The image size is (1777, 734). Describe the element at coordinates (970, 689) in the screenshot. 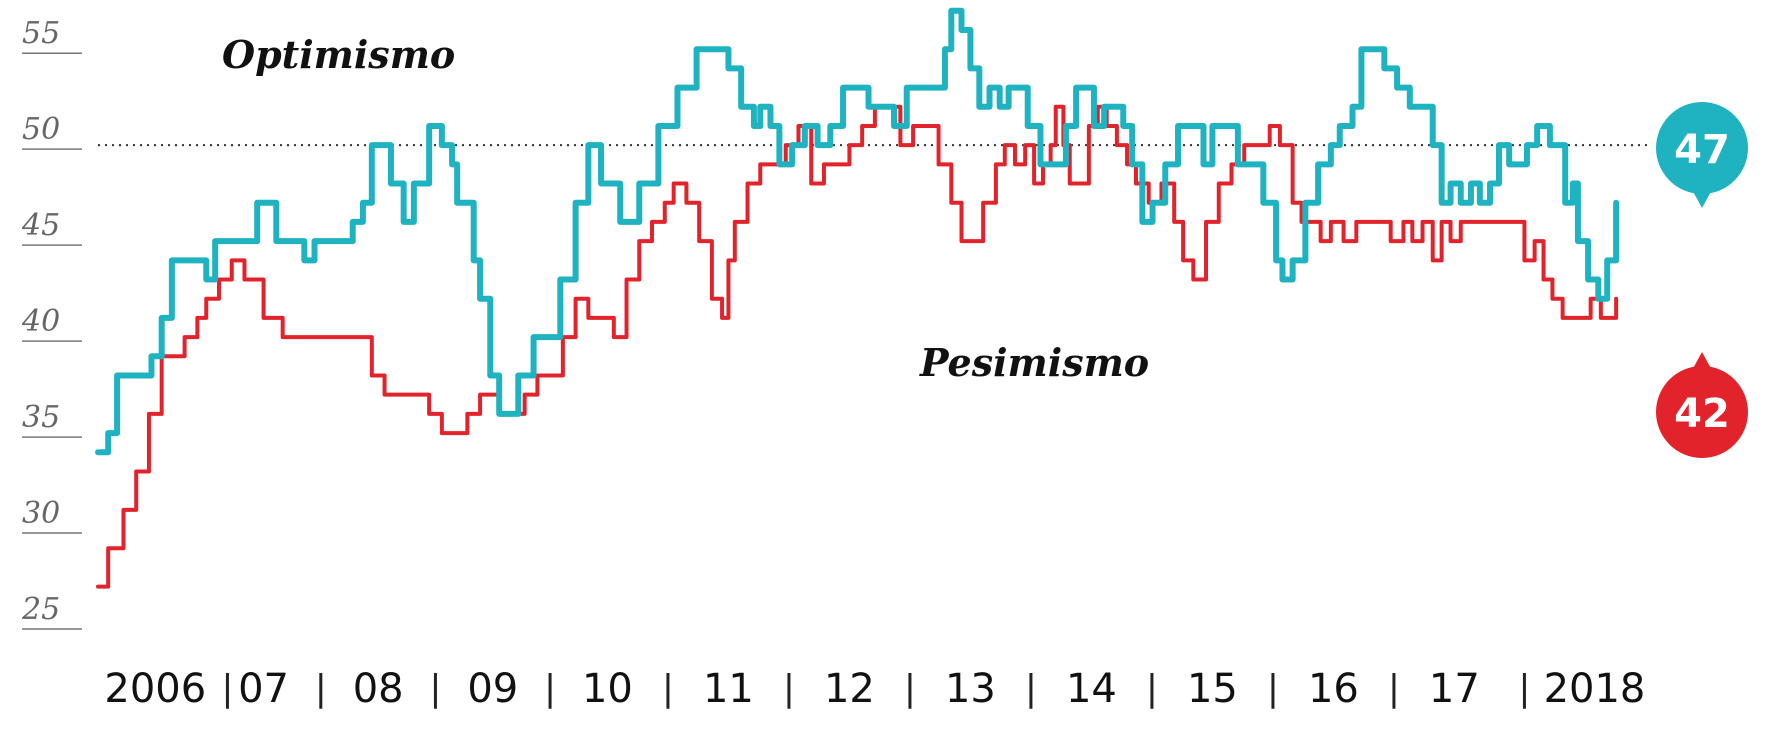

I see `x-tick-label: 13` at that location.